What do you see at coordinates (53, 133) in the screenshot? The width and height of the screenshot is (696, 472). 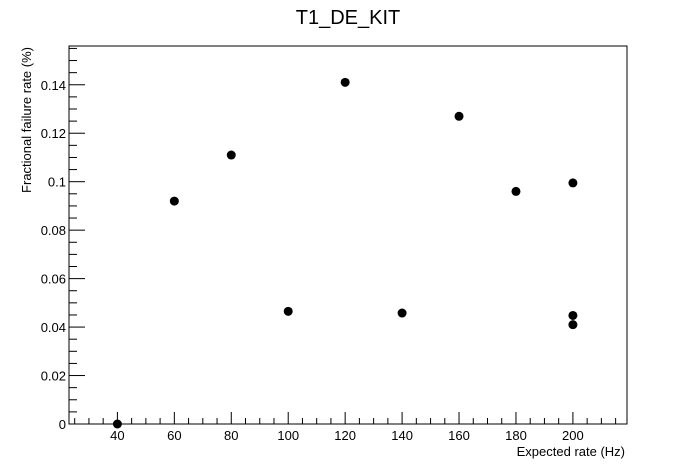 I see `y-tick-label: 0.12` at bounding box center [53, 133].